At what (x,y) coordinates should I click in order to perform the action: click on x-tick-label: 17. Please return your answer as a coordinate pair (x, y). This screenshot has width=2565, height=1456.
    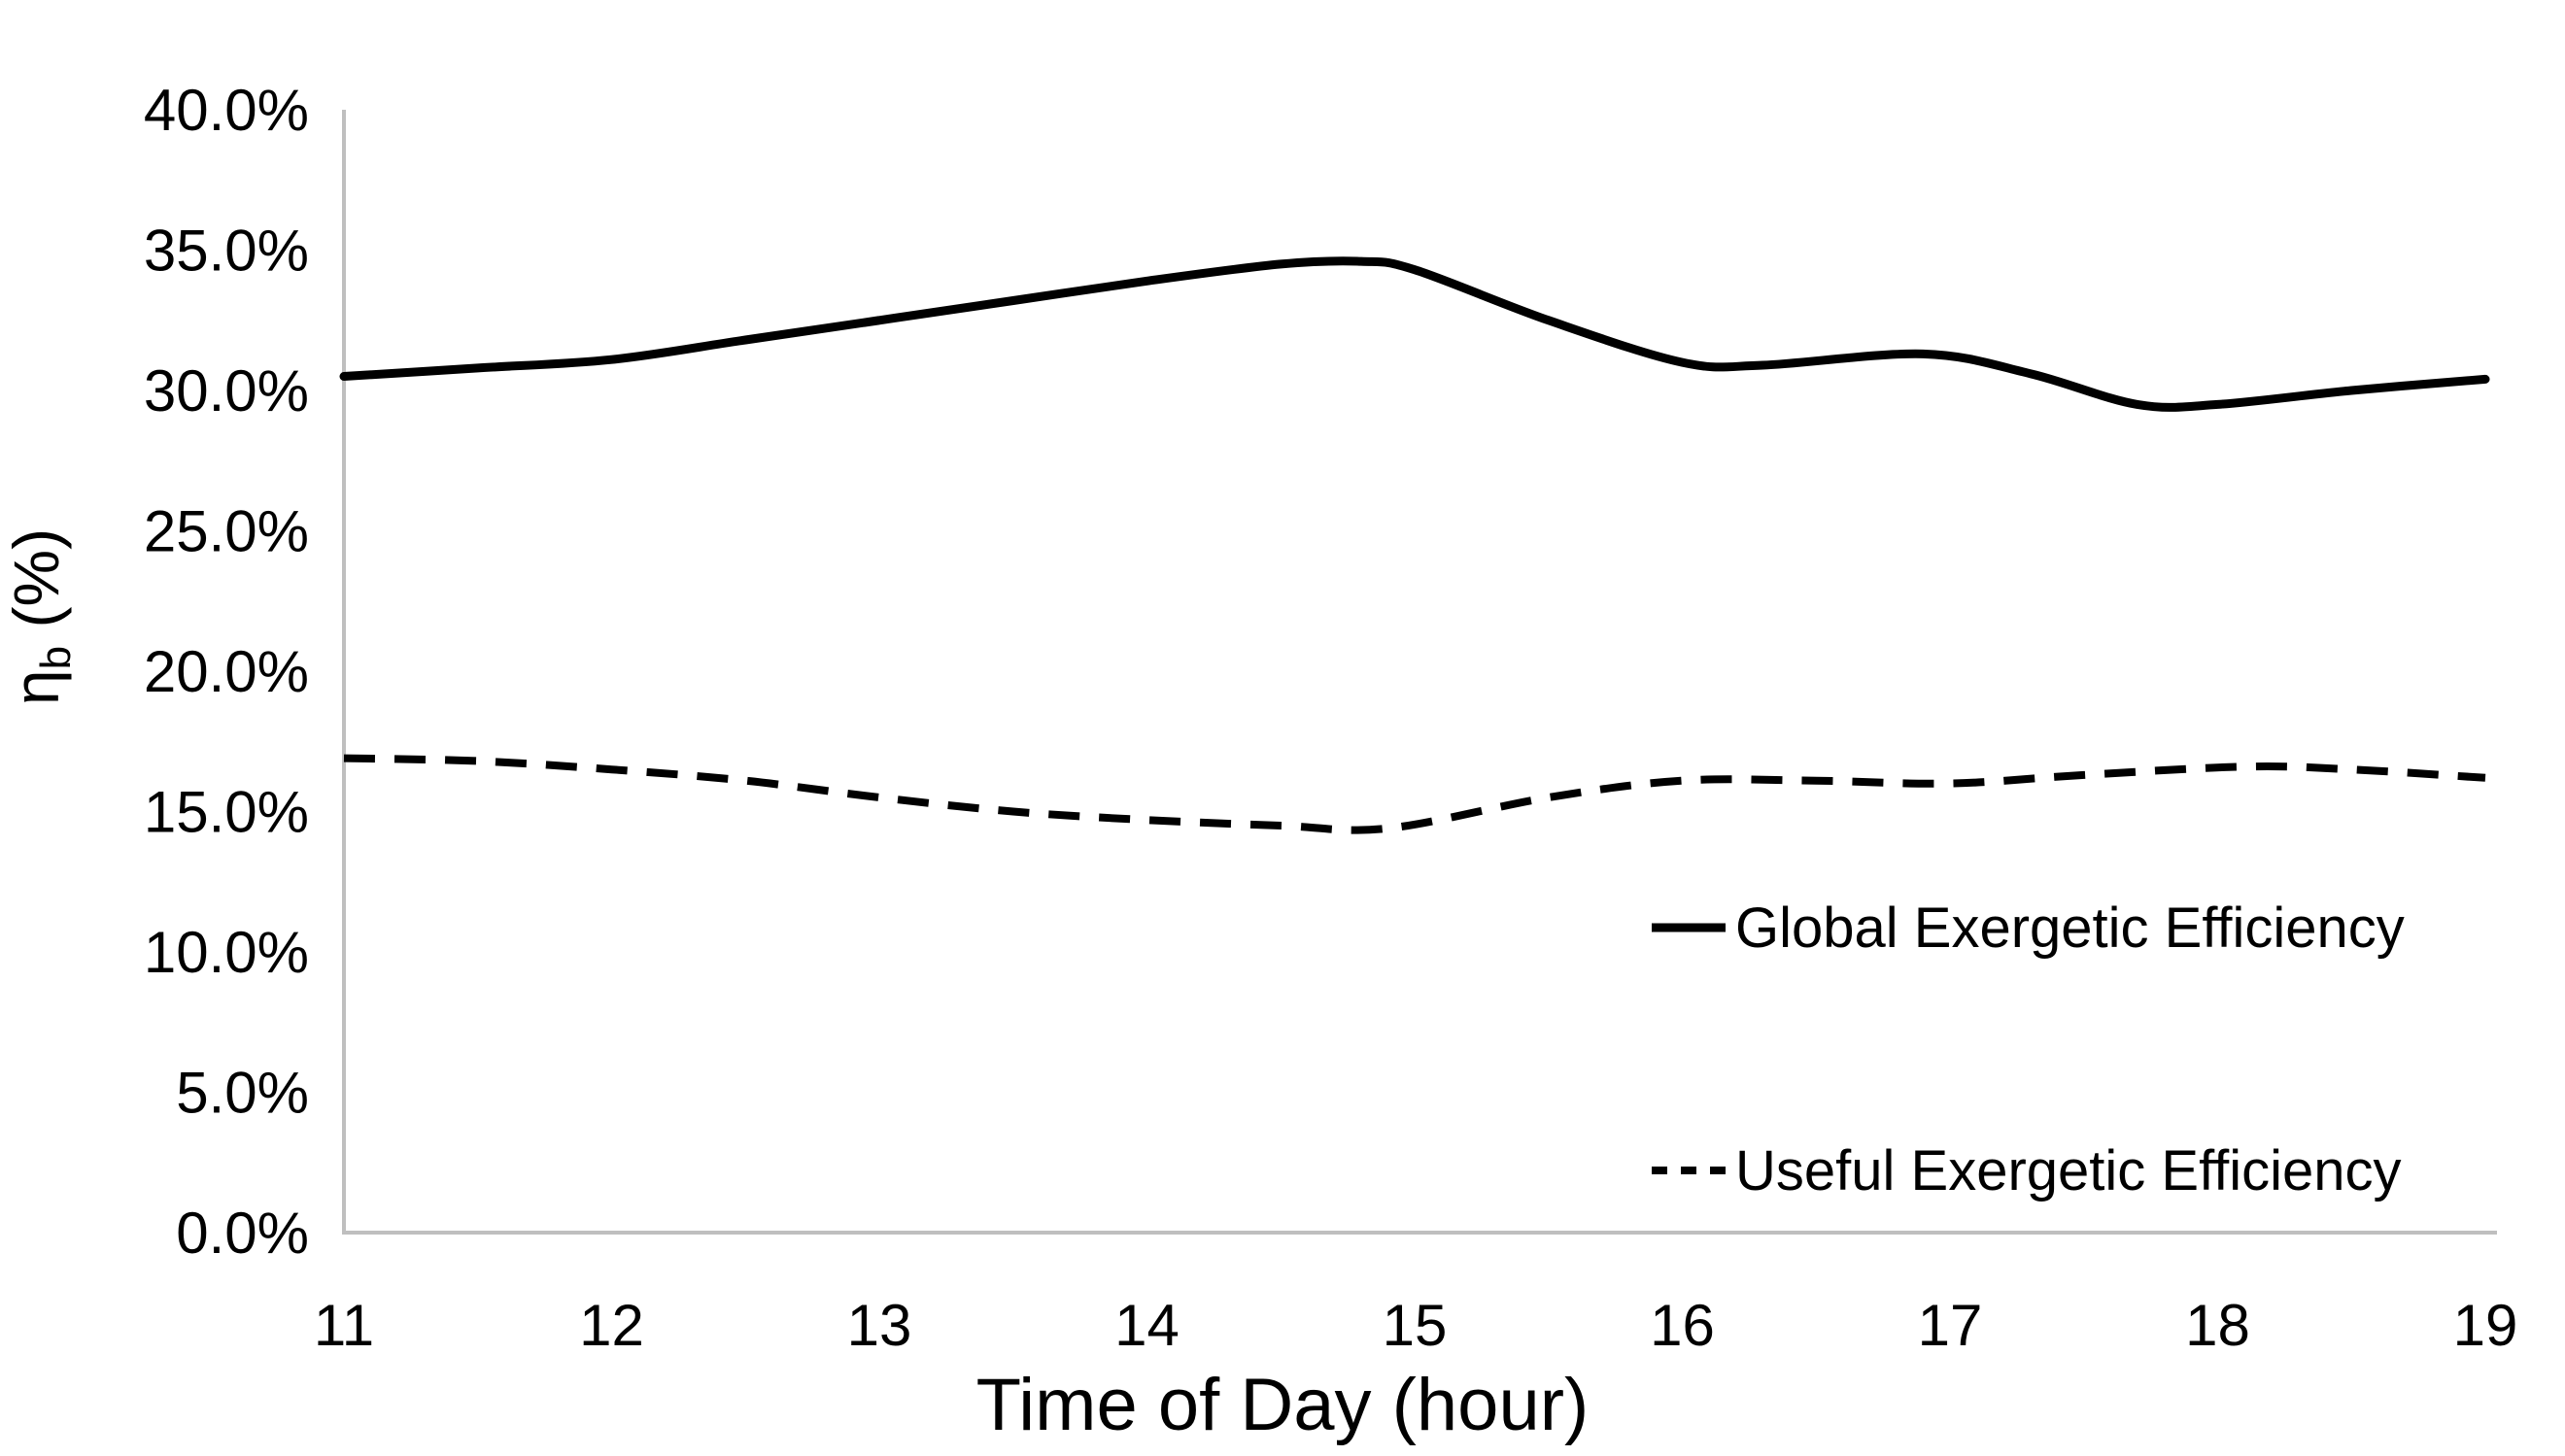
    Looking at the image, I should click on (1950, 1325).